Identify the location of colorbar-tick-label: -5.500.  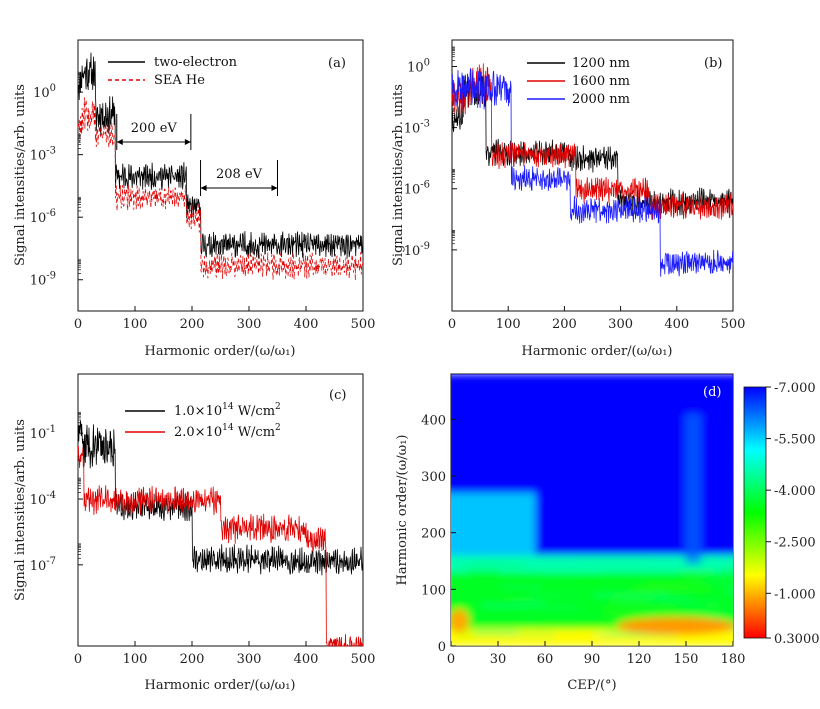
(795, 440).